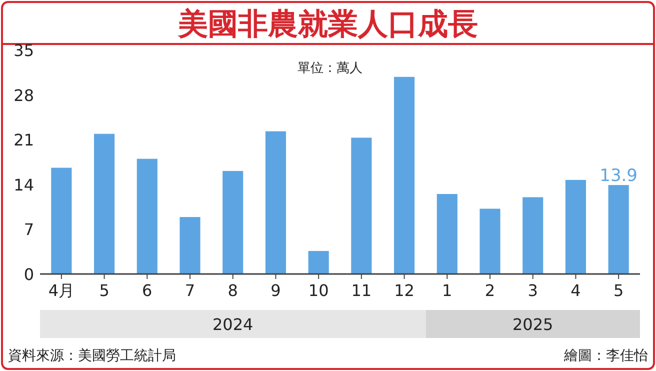  Describe the element at coordinates (361, 290) in the screenshot. I see `x-tick-label: 11` at that location.